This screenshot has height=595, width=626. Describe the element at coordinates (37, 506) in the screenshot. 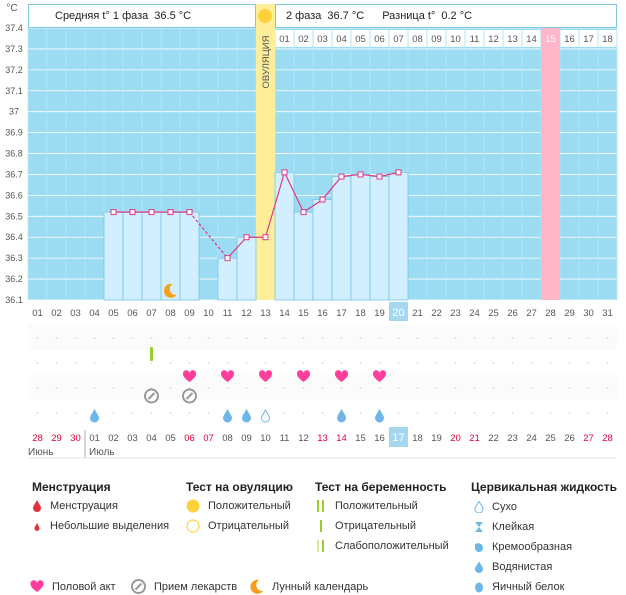

I see `blood-drop-icon` at that location.